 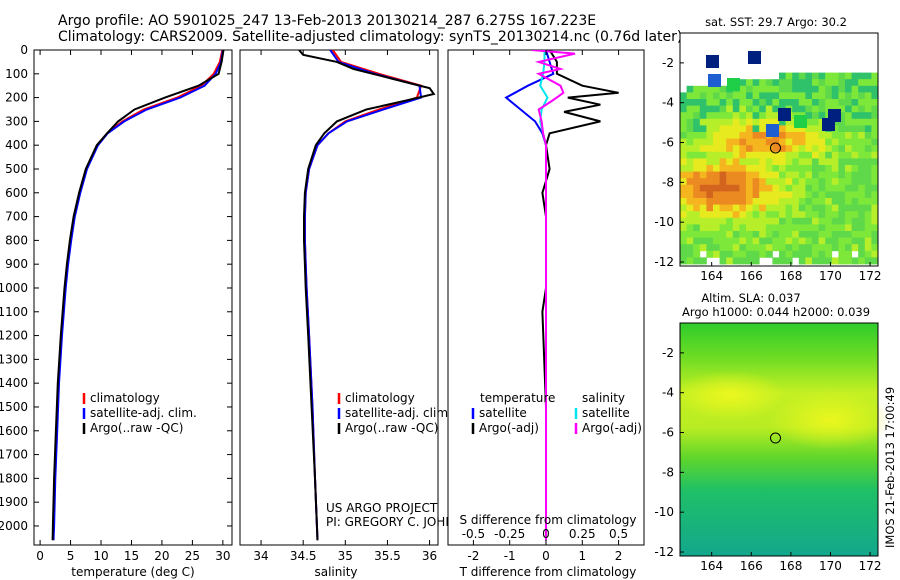 I want to click on ytick-label: 300, so click(x=16, y=121).